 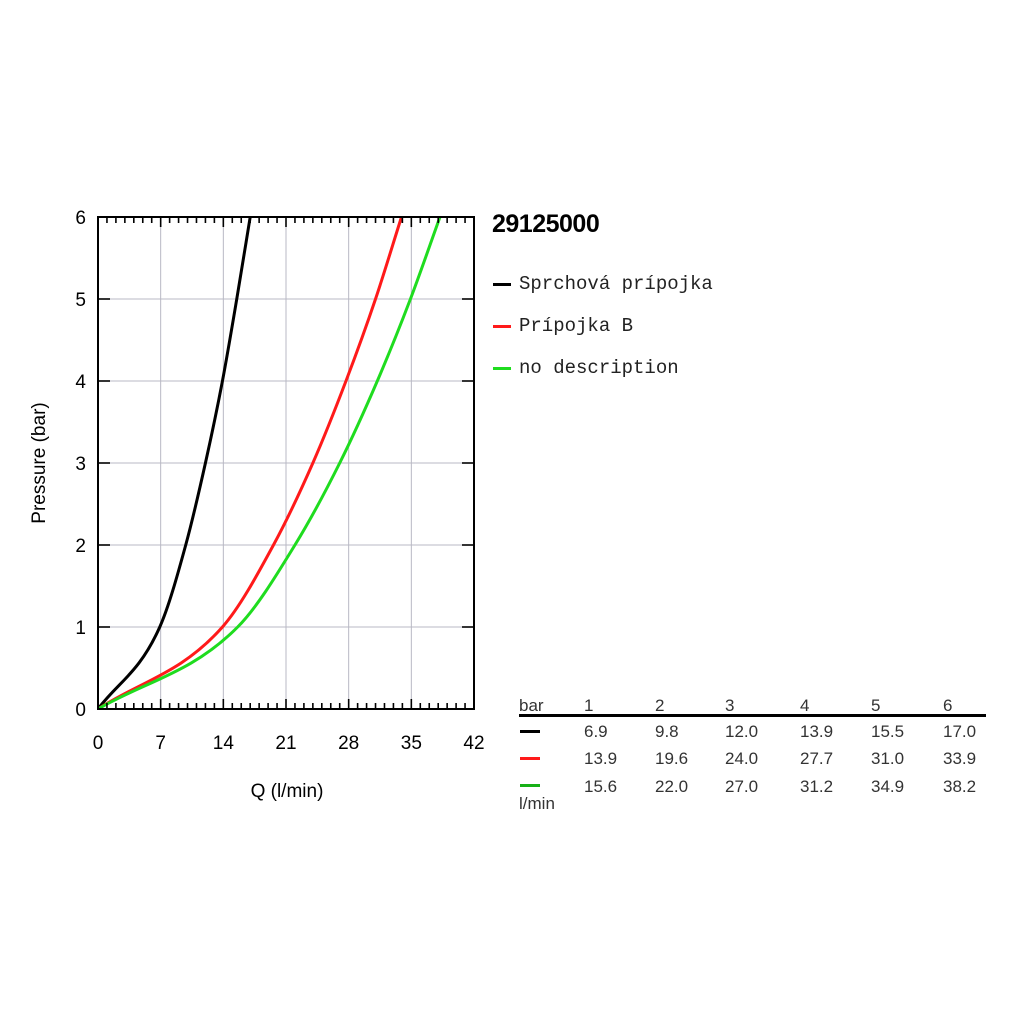 What do you see at coordinates (80, 710) in the screenshot?
I see `y-tick-label: 0` at bounding box center [80, 710].